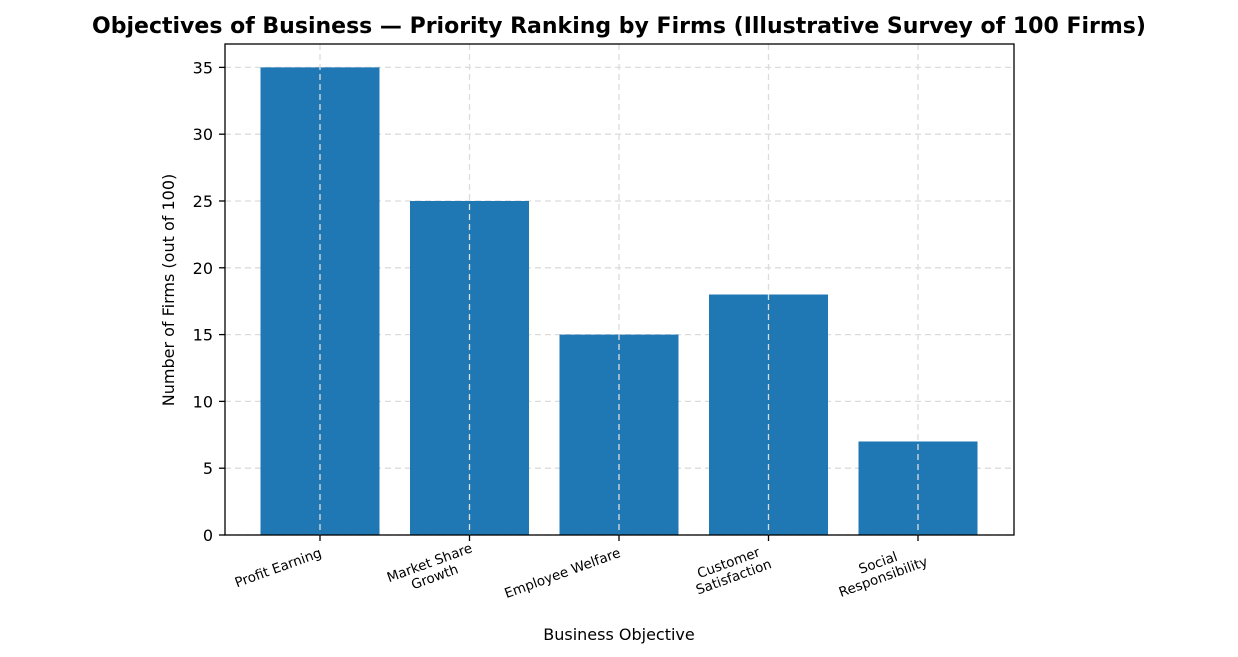 The height and width of the screenshot is (657, 1238). What do you see at coordinates (208, 535) in the screenshot?
I see `y-tick-label: 0` at bounding box center [208, 535].